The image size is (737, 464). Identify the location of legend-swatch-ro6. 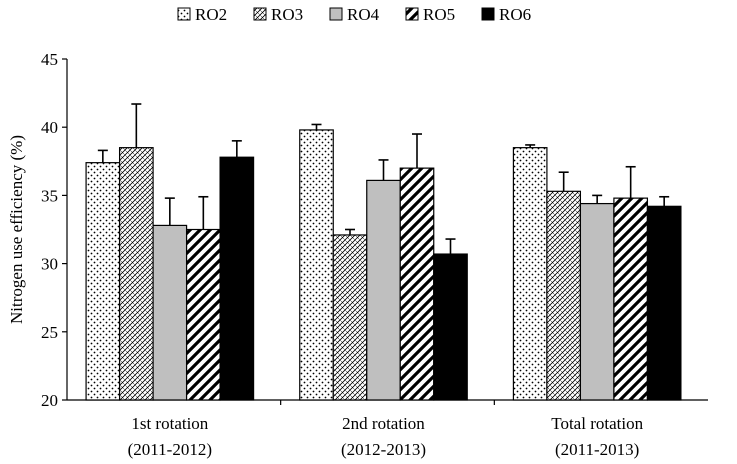
(488, 14).